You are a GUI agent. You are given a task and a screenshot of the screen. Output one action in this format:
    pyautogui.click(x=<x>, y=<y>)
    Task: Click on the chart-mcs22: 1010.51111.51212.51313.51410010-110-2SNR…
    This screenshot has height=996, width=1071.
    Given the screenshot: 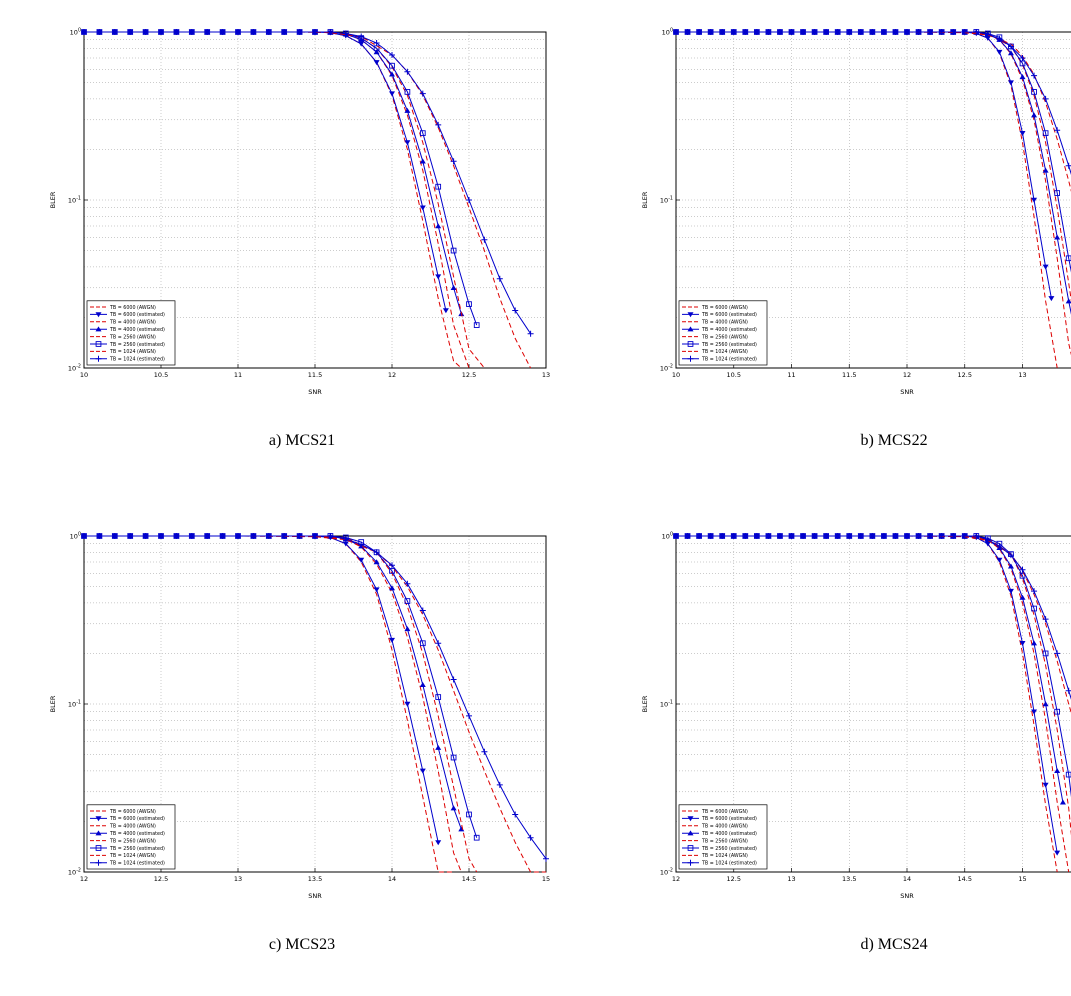 What is the action you would take?
    pyautogui.click(x=856, y=212)
    